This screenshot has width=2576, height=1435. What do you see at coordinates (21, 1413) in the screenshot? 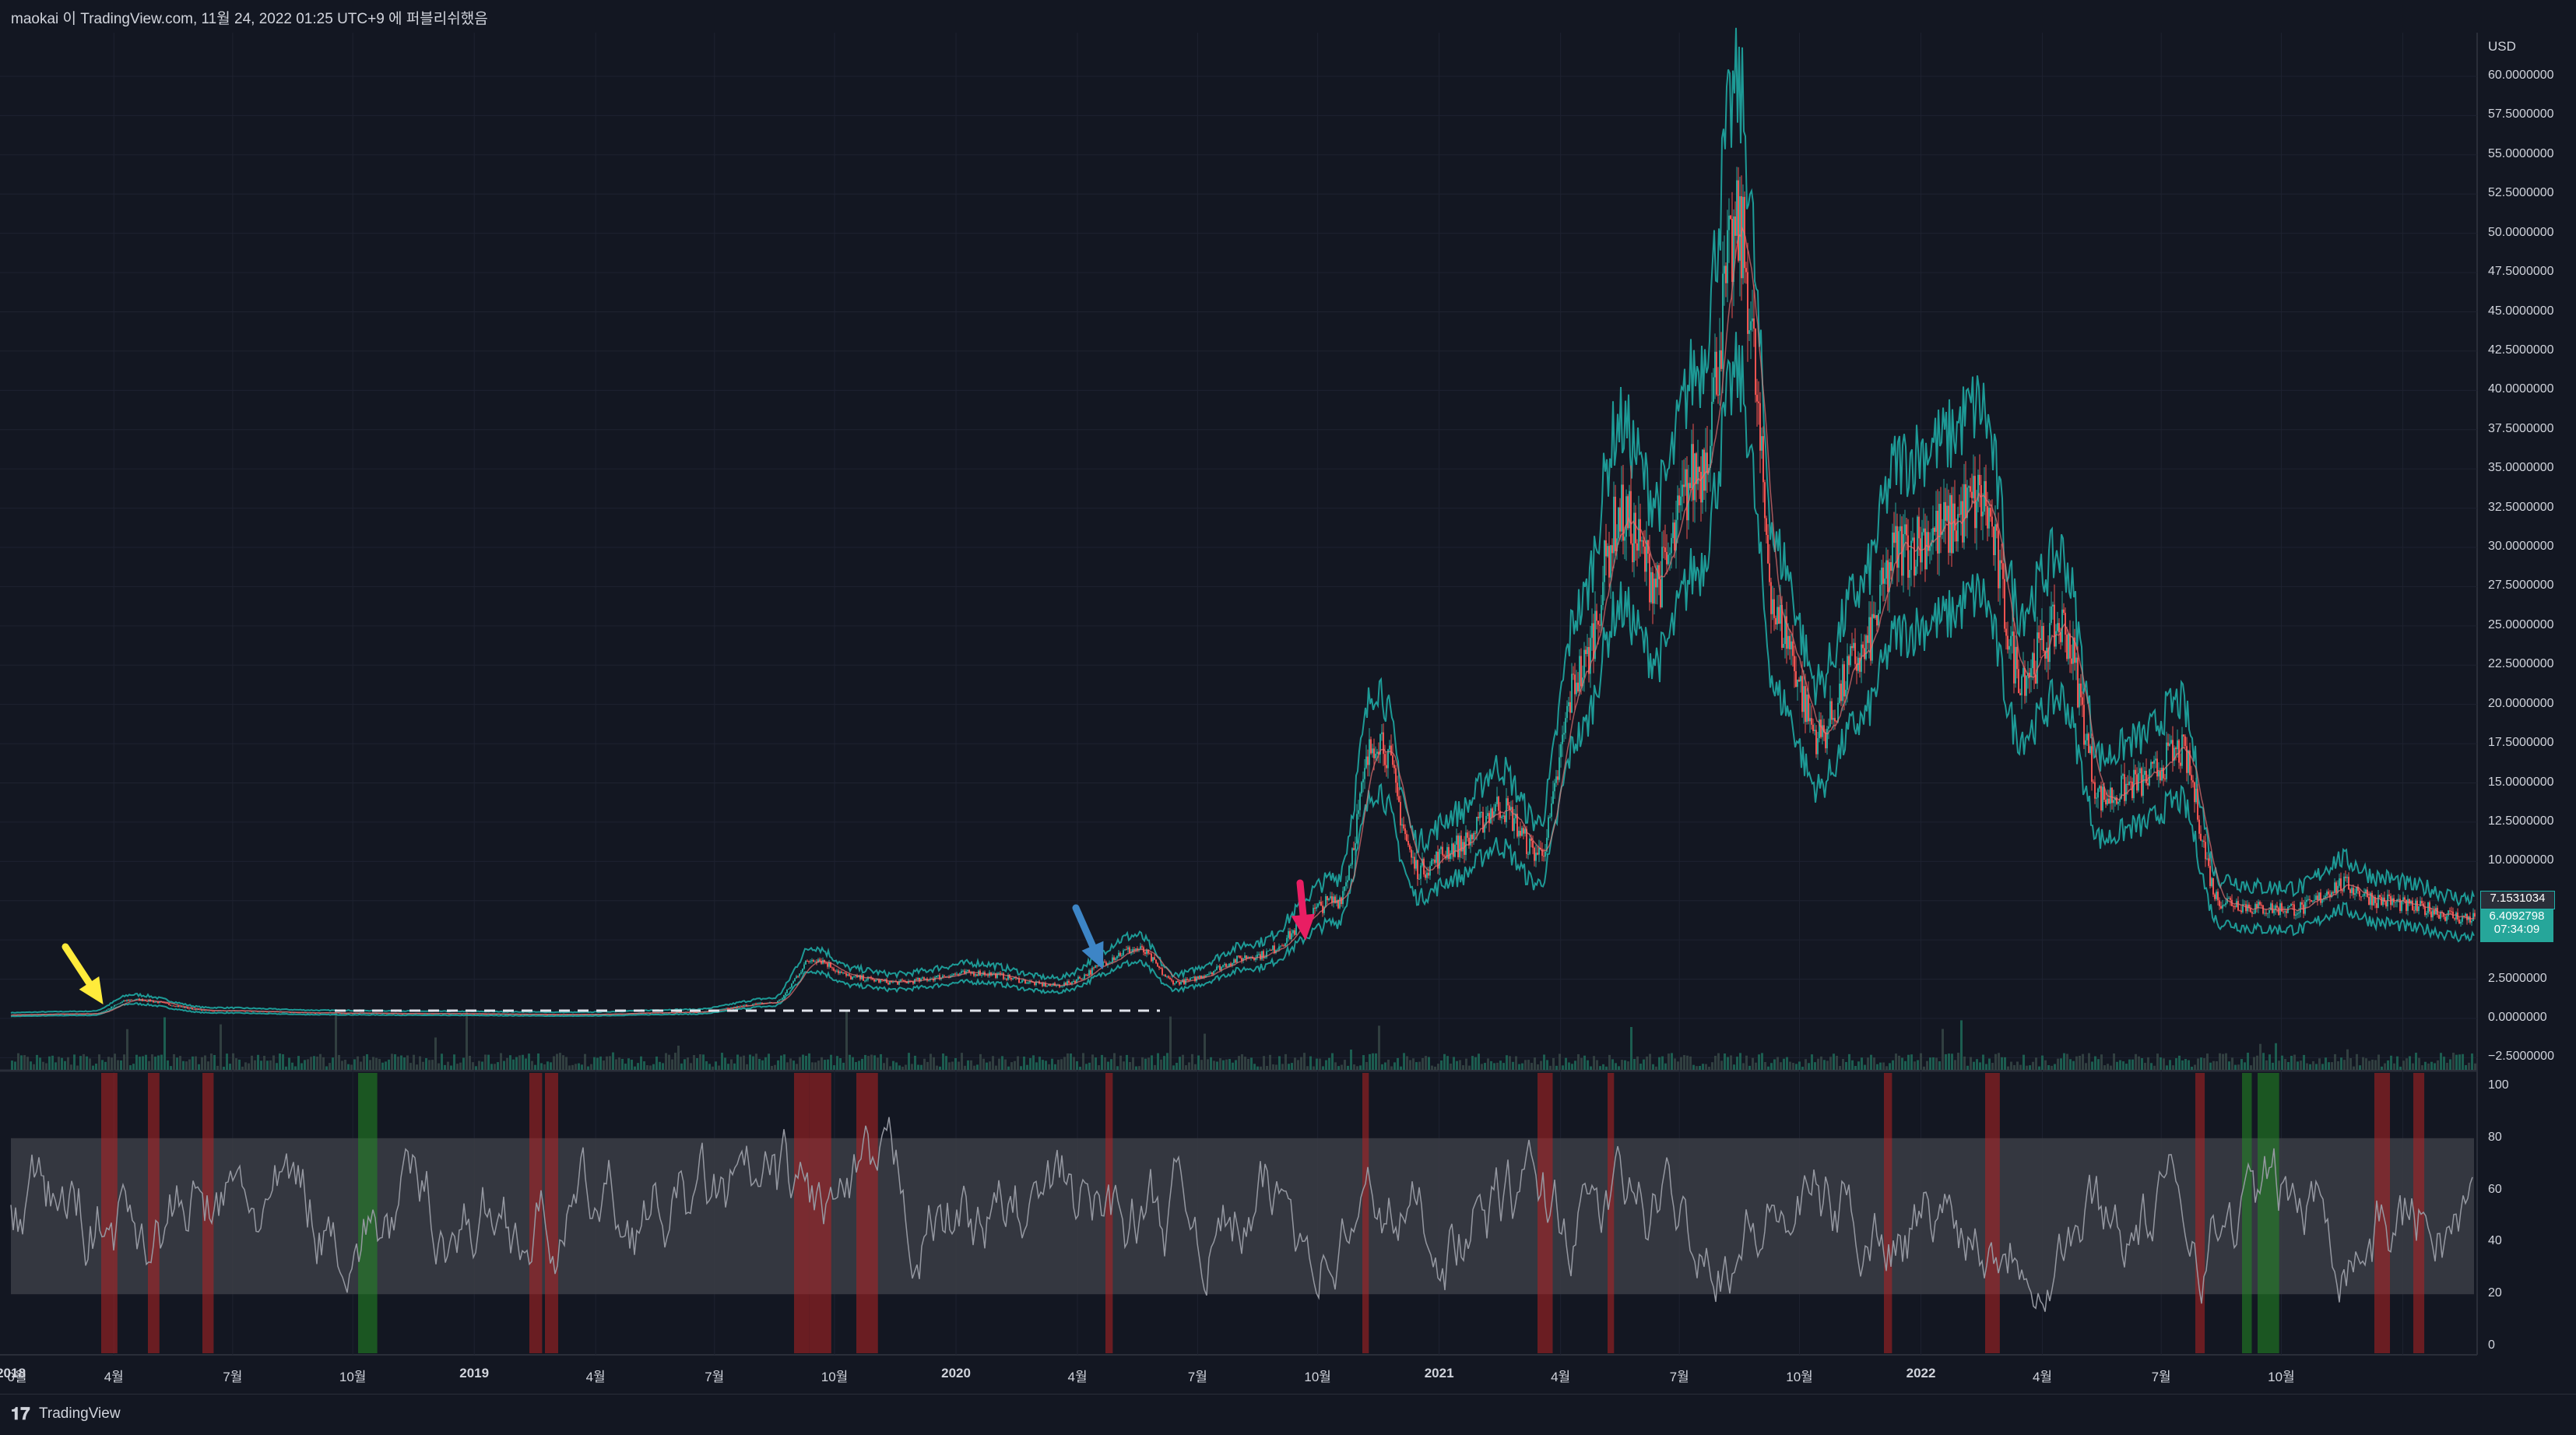
I see `tradingview-logo-icon: 𝟏𝟕` at bounding box center [21, 1413].